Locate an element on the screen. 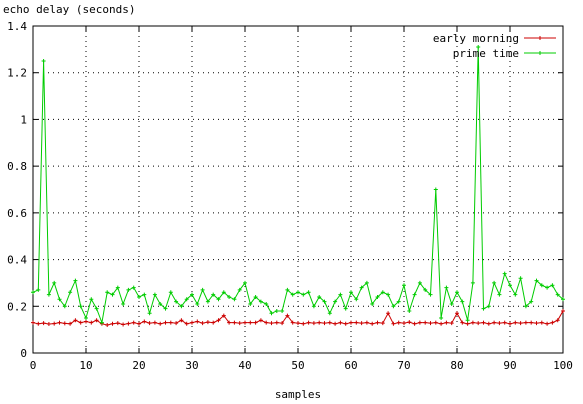 The height and width of the screenshot is (404, 583). y-tick-label: 0.2 is located at coordinates (17, 306).